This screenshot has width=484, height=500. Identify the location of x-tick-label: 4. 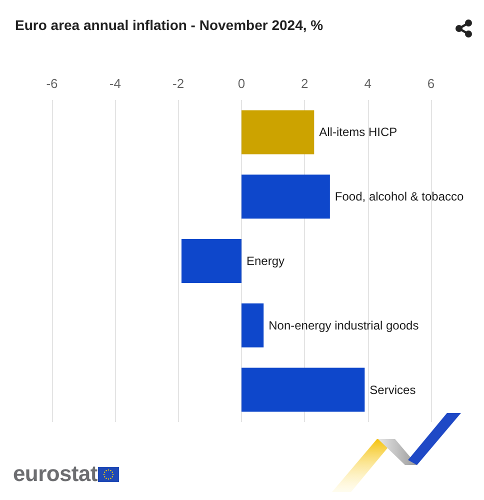
(368, 83).